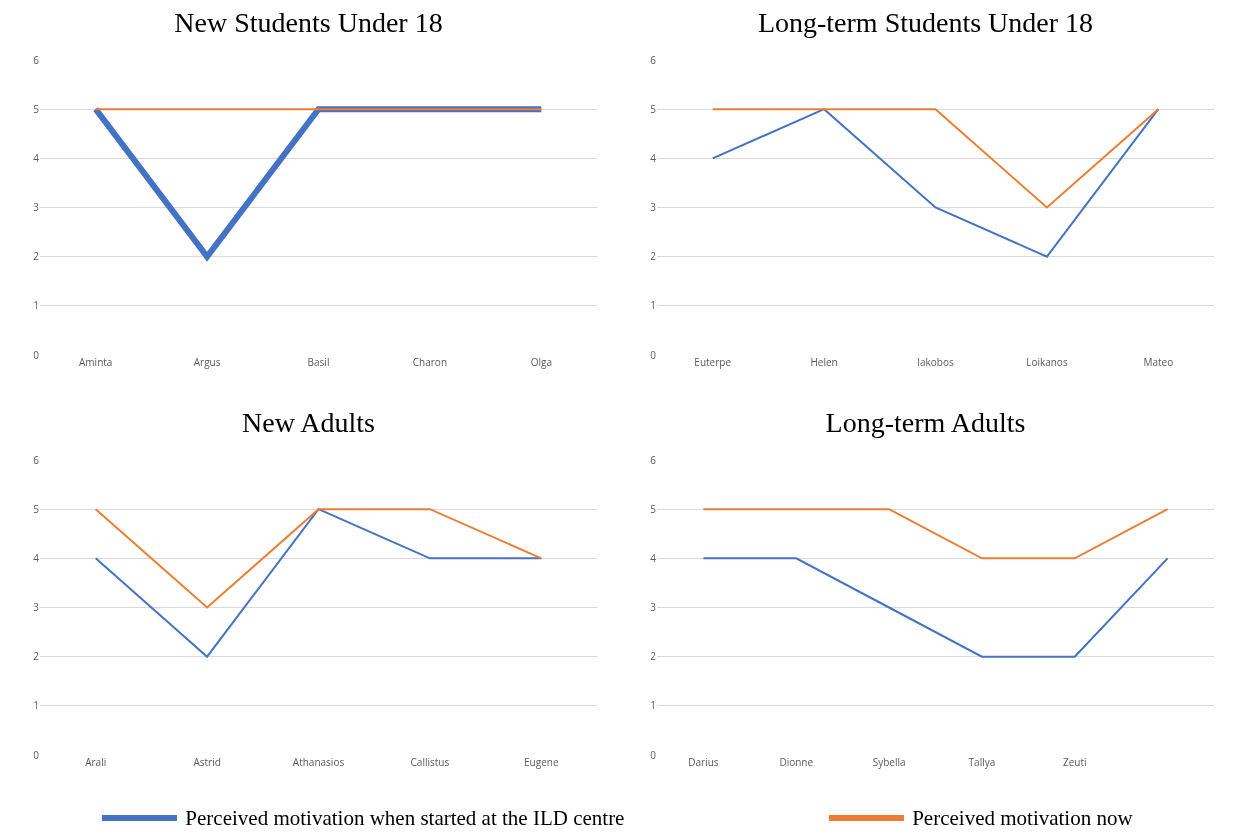 Image resolution: width=1235 pixels, height=838 pixels. Describe the element at coordinates (935, 362) in the screenshot. I see `x-tick-label: Iakobos` at that location.